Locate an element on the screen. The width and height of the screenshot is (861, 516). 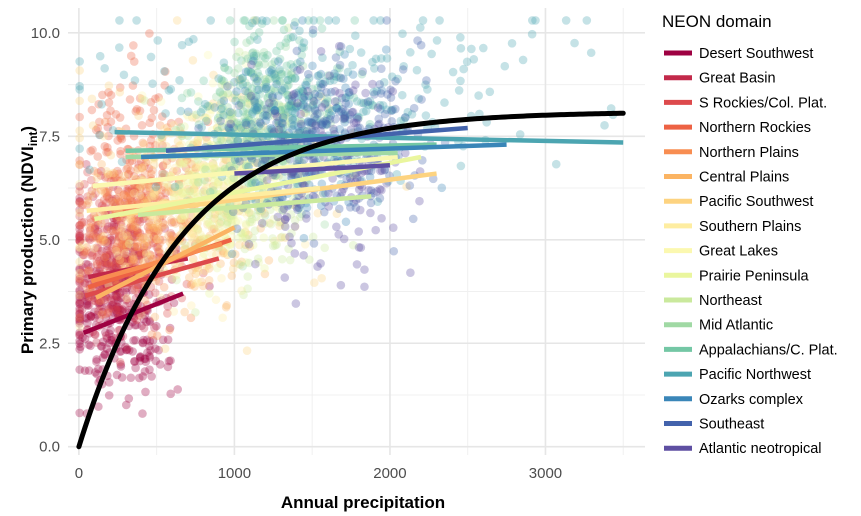
legend-item: Appalachians/C. Plat. is located at coordinates (751, 350).